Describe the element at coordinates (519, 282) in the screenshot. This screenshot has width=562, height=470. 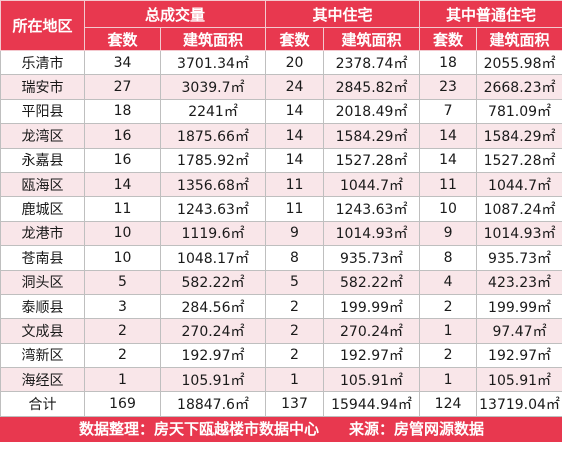
I see `ordinary-area-cell: 423.23㎡` at that location.